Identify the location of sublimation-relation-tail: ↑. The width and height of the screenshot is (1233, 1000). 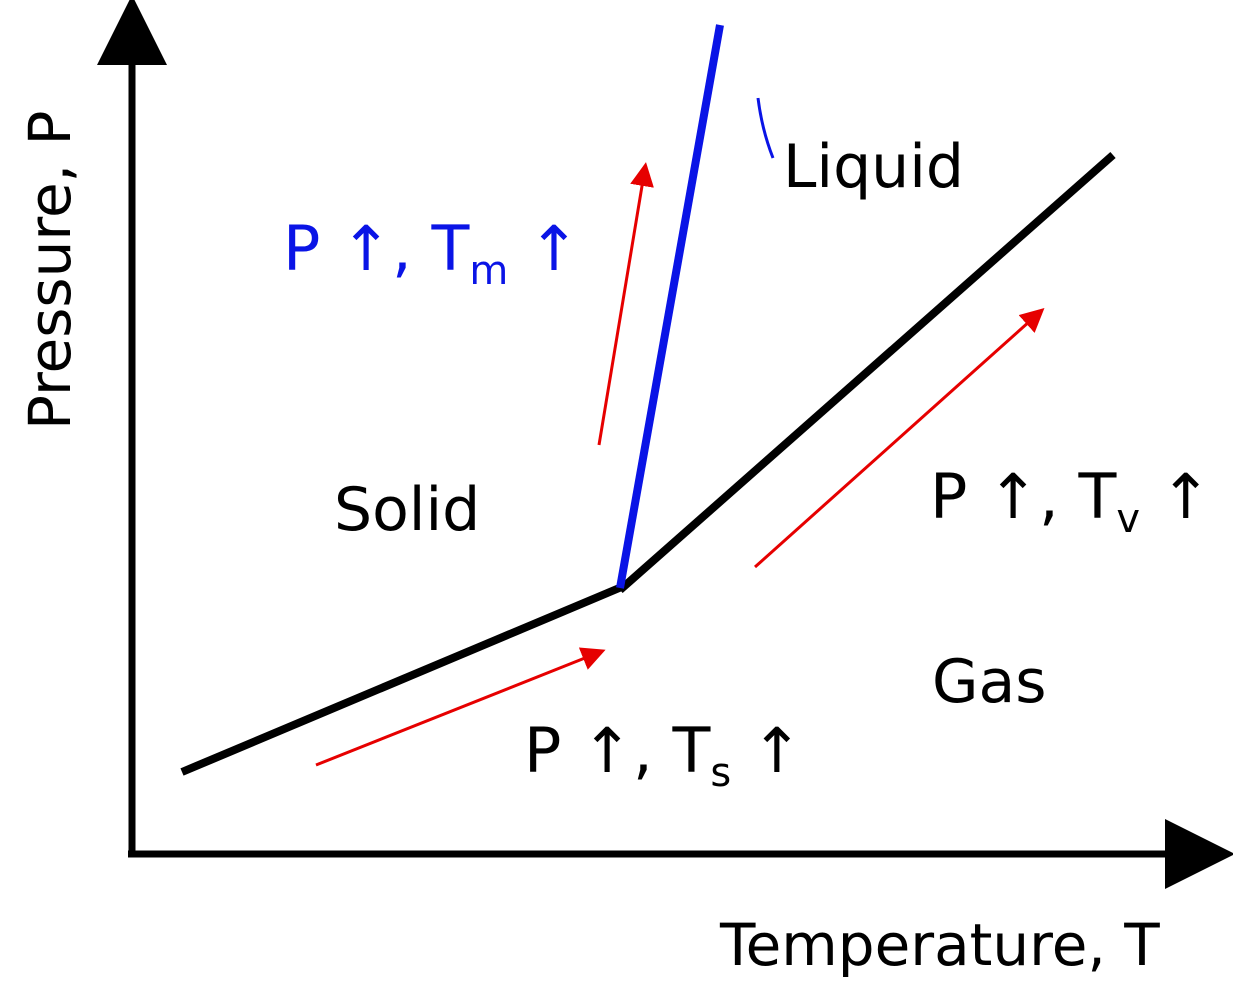
(767, 750).